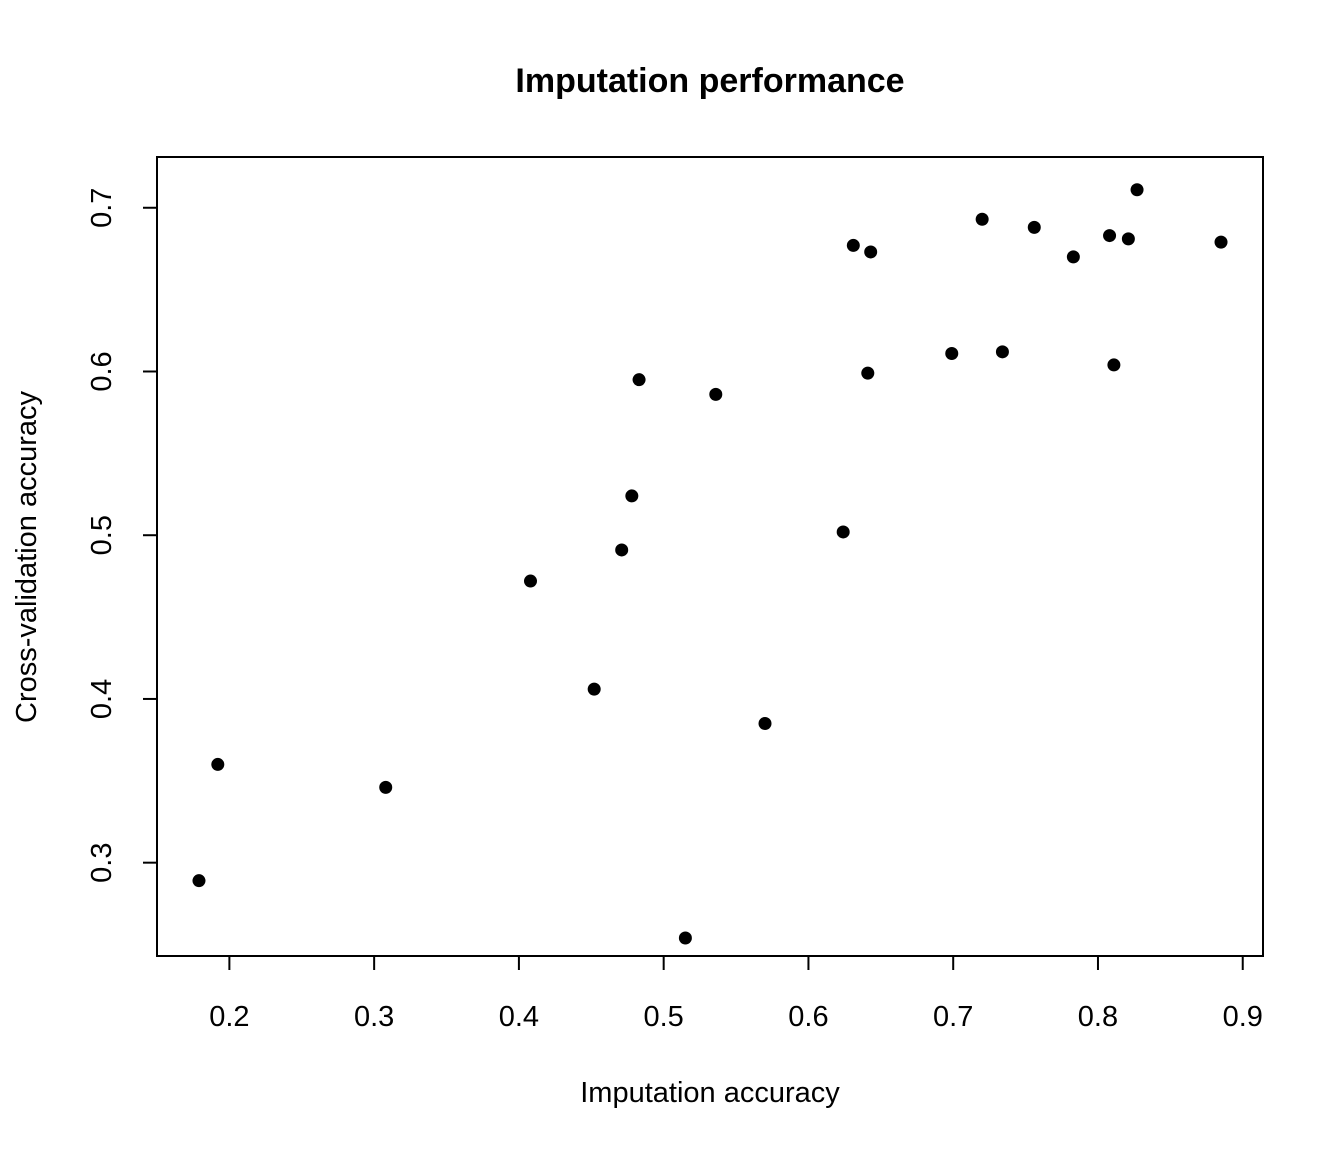 Image resolution: width=1344 pixels, height=1152 pixels. Describe the element at coordinates (519, 1017) in the screenshot. I see `x-tick-label: 0.4` at that location.